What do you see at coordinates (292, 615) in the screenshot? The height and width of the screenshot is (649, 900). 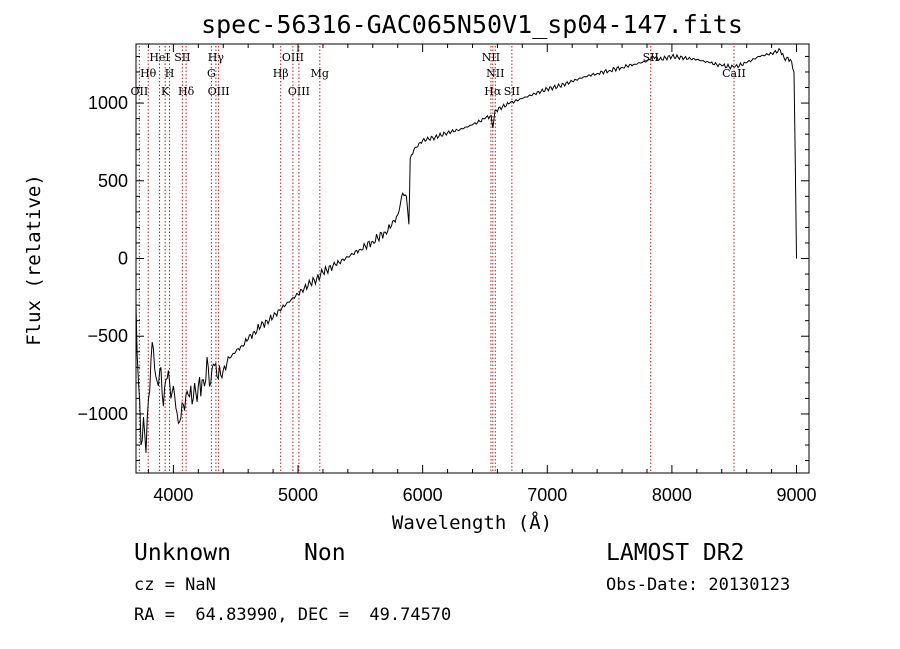 I see `coordinates: RA = 64.83990, DEC = 49.74570` at bounding box center [292, 615].